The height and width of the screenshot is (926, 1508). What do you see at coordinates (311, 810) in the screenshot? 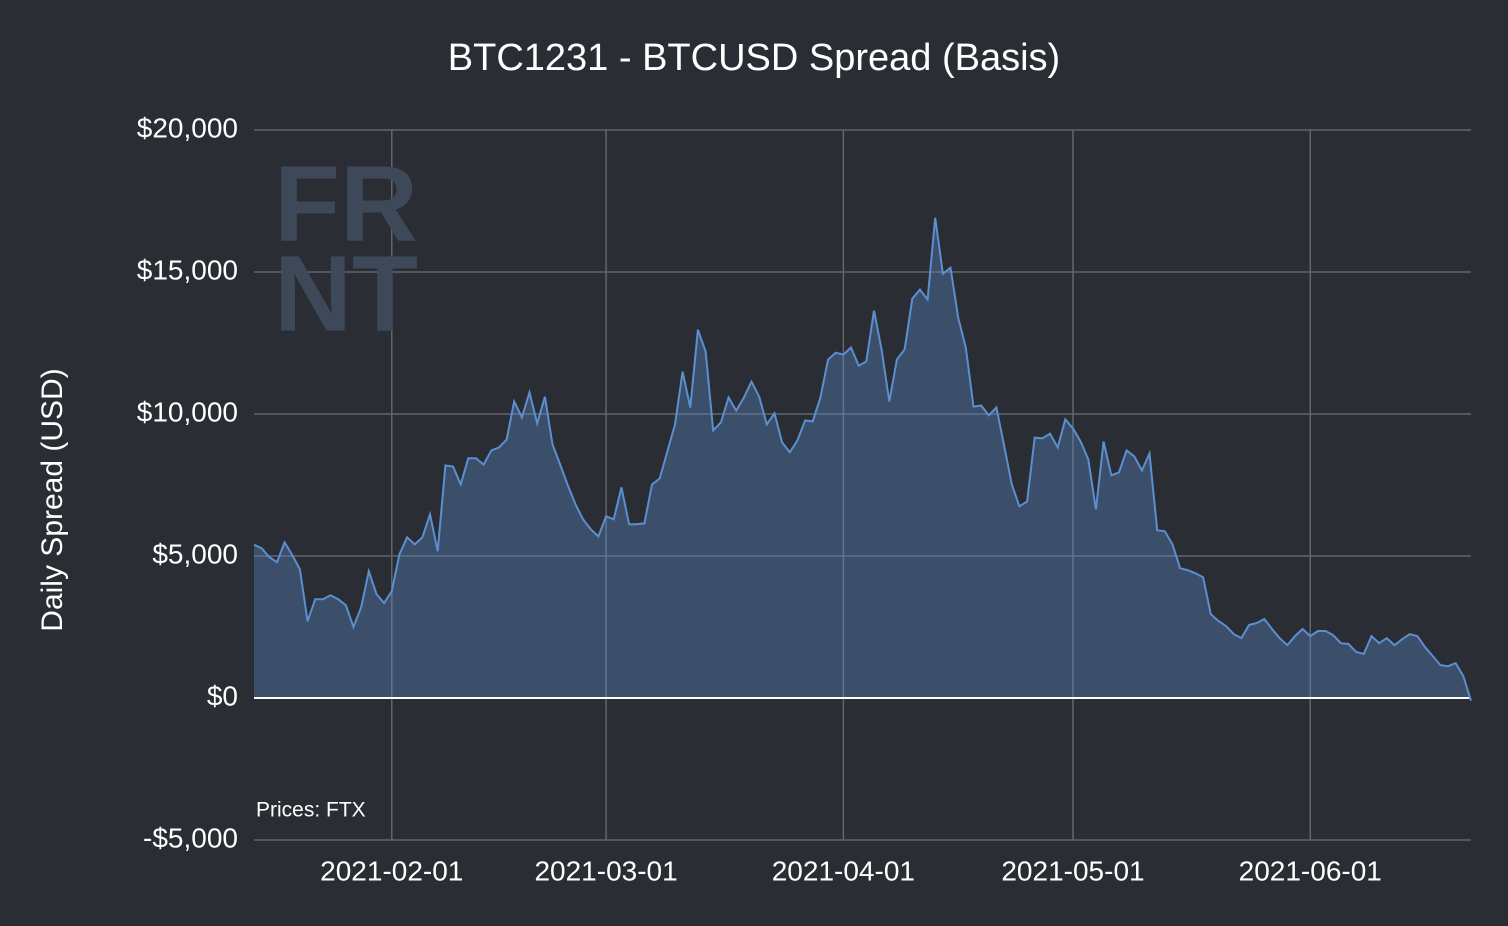
I see `annotation: Prices: FTX` at bounding box center [311, 810].